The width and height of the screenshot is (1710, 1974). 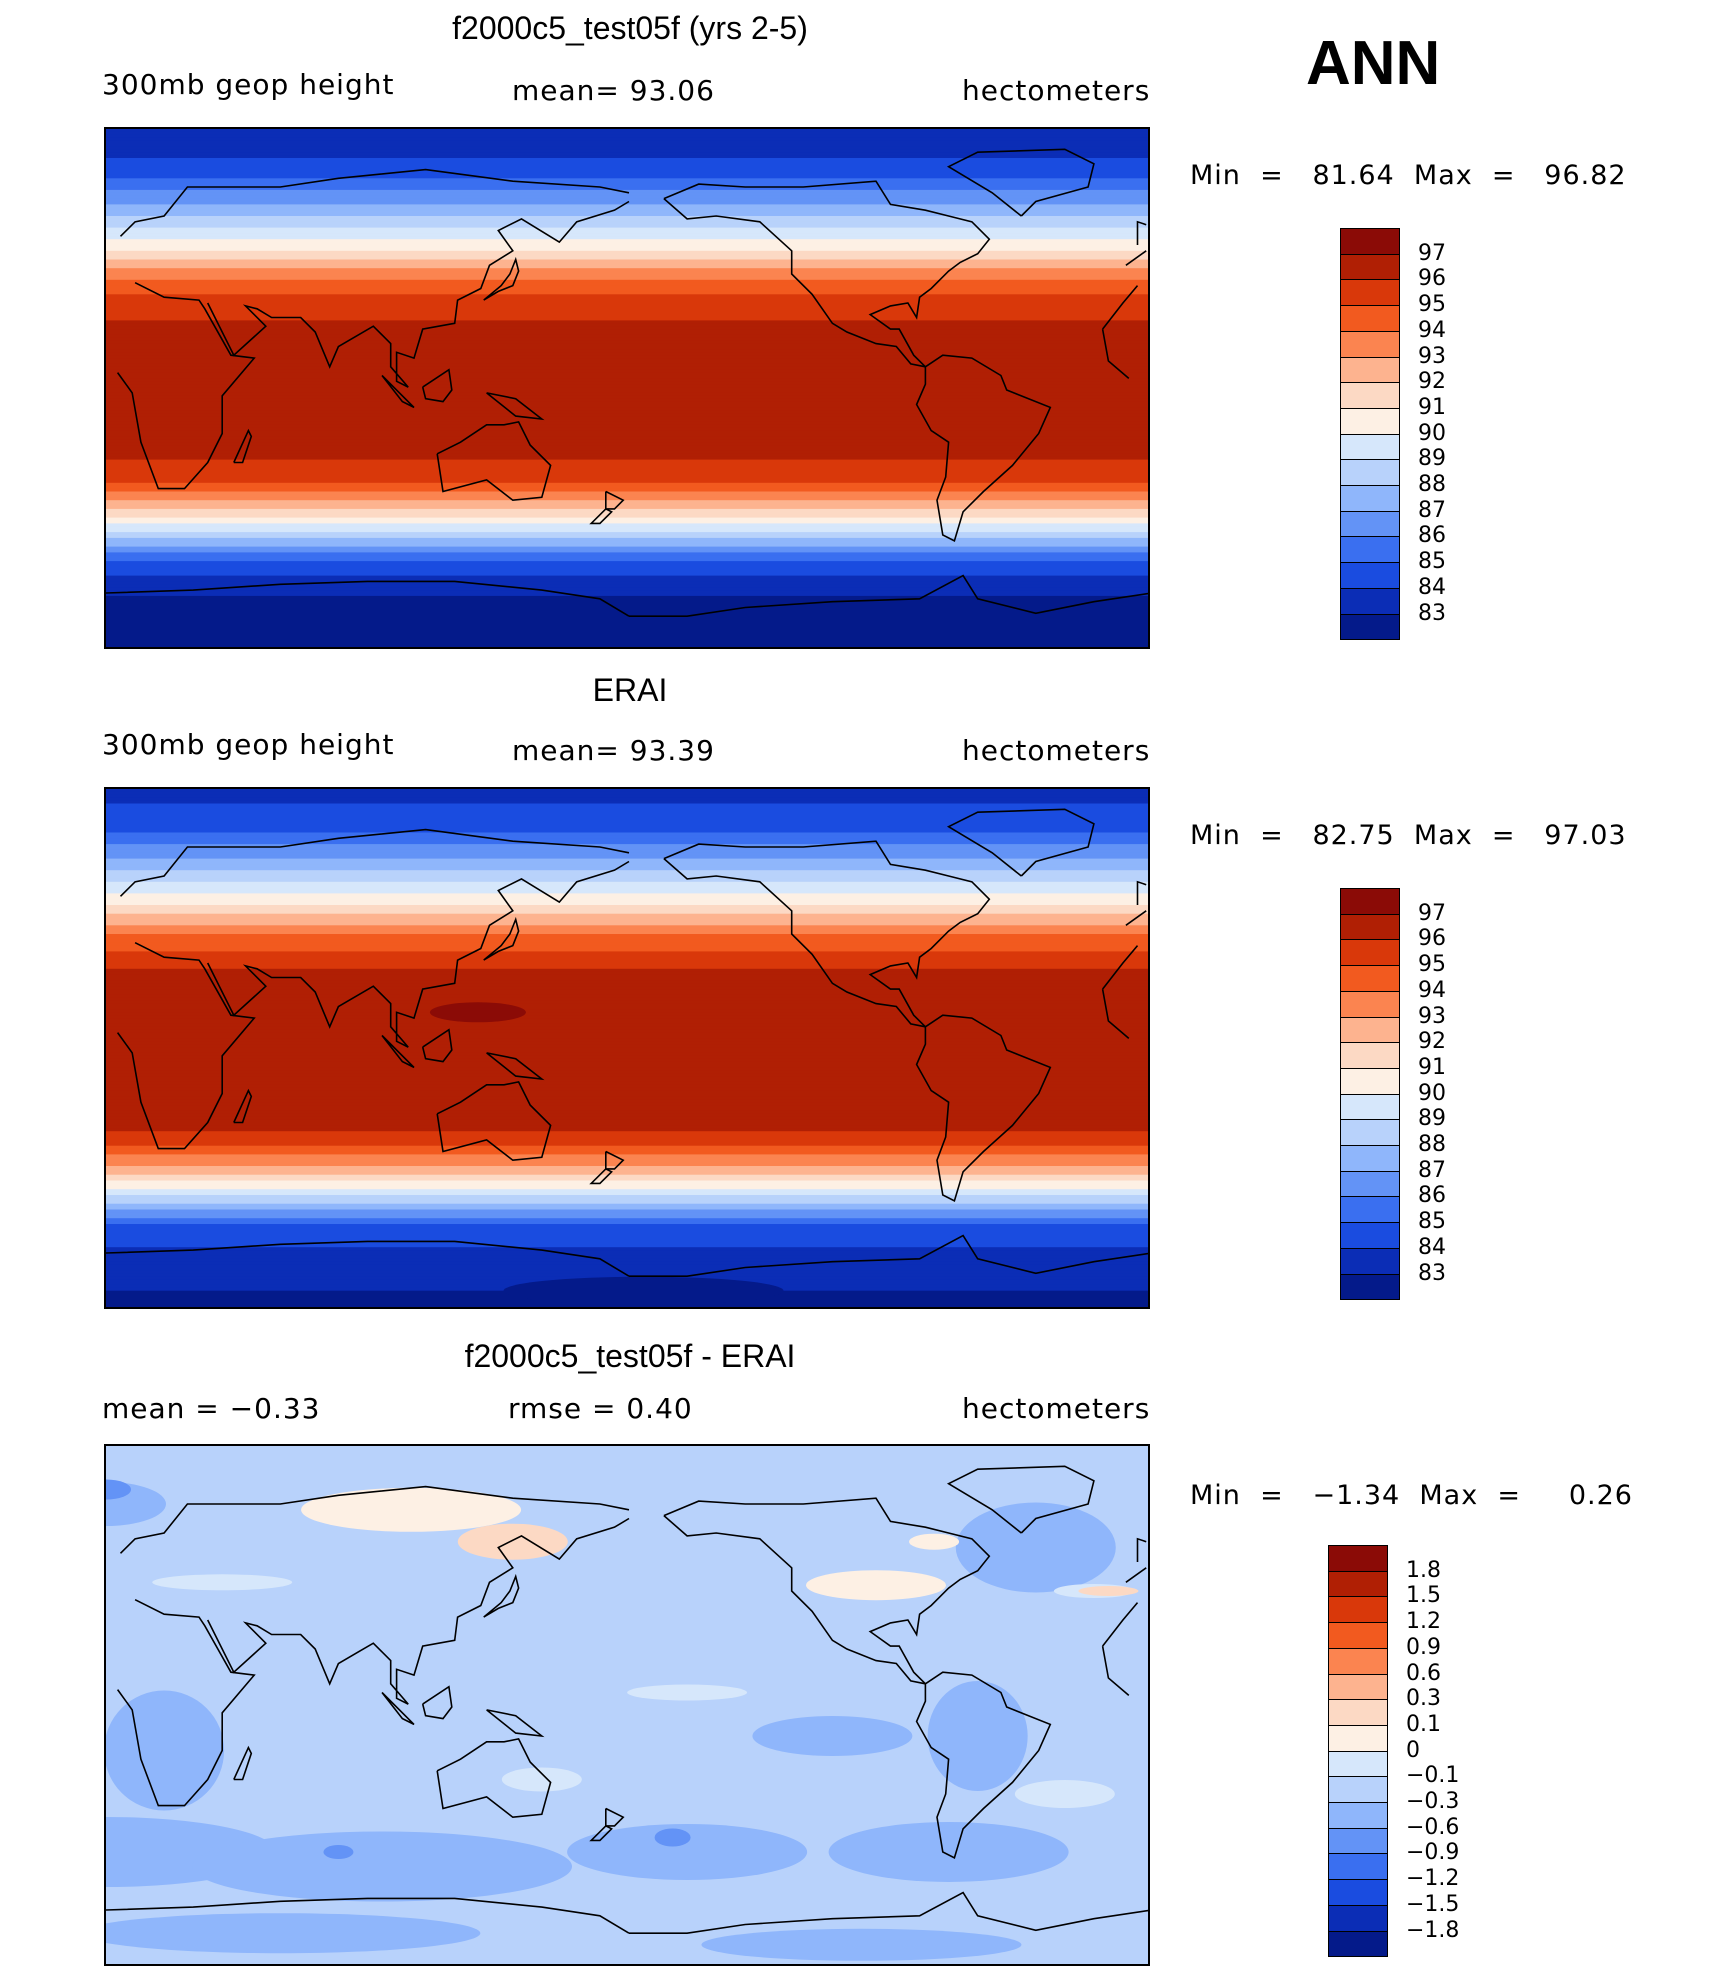 What do you see at coordinates (1423, 1673) in the screenshot?
I see `colorbar-label: 0.6` at bounding box center [1423, 1673].